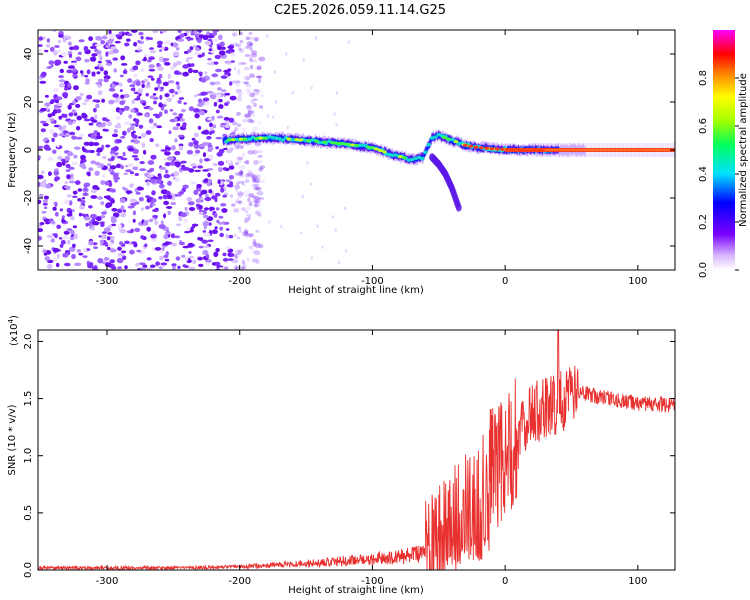 The image size is (750, 600). What do you see at coordinates (429, 144) in the screenshot?
I see `trace-core` at bounding box center [429, 144].